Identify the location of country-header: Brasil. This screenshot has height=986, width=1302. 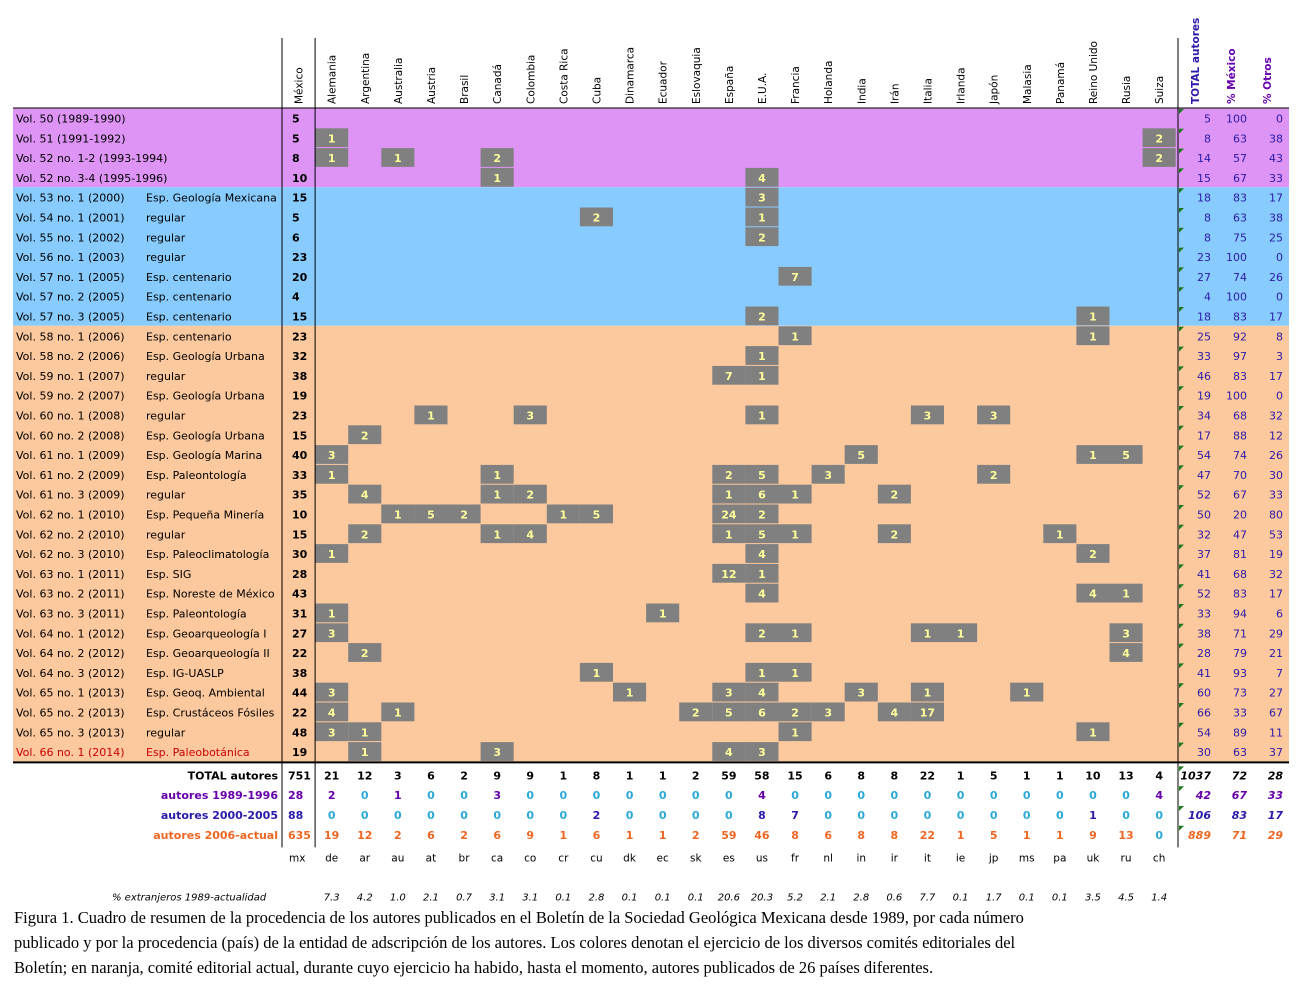
(465, 89).